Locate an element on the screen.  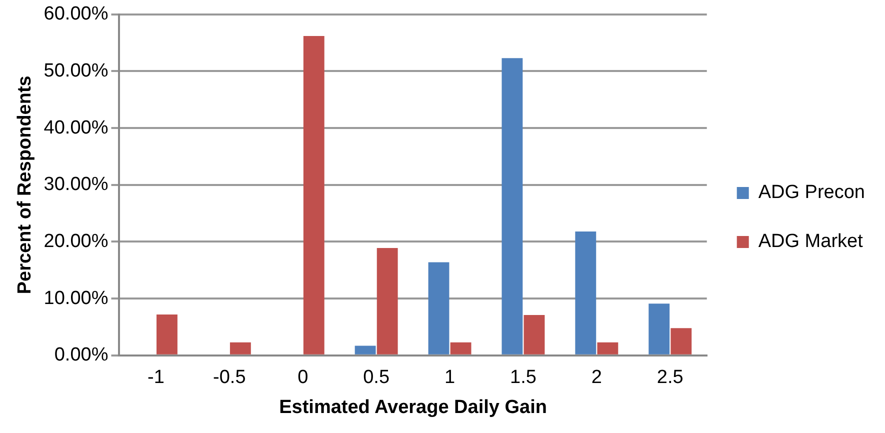
y-axis-title: Percent of Respondents is located at coordinates (25, 185).